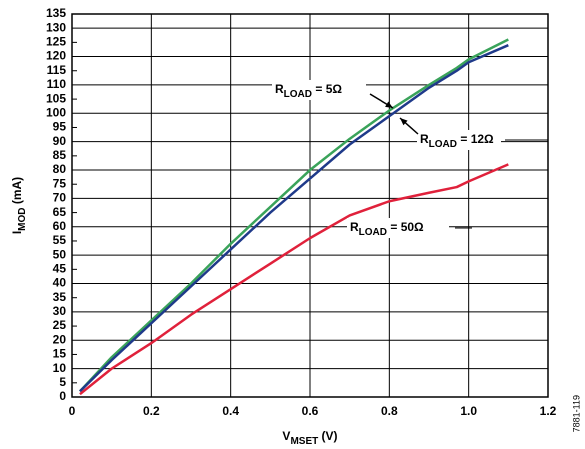 Image resolution: width=585 pixels, height=449 pixels. I want to click on y-tick-label: 110, so click(57, 84).